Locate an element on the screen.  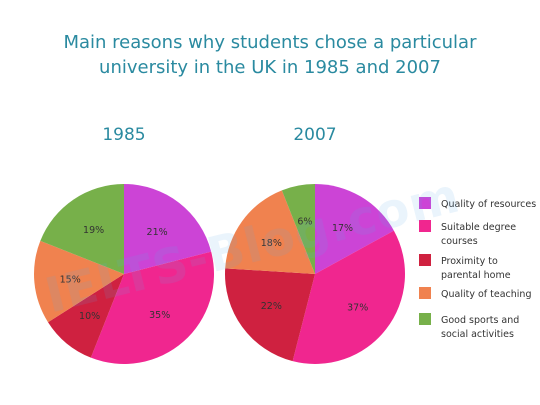
pie-1985-slice-label-1: 21% is located at coordinates (157, 232).